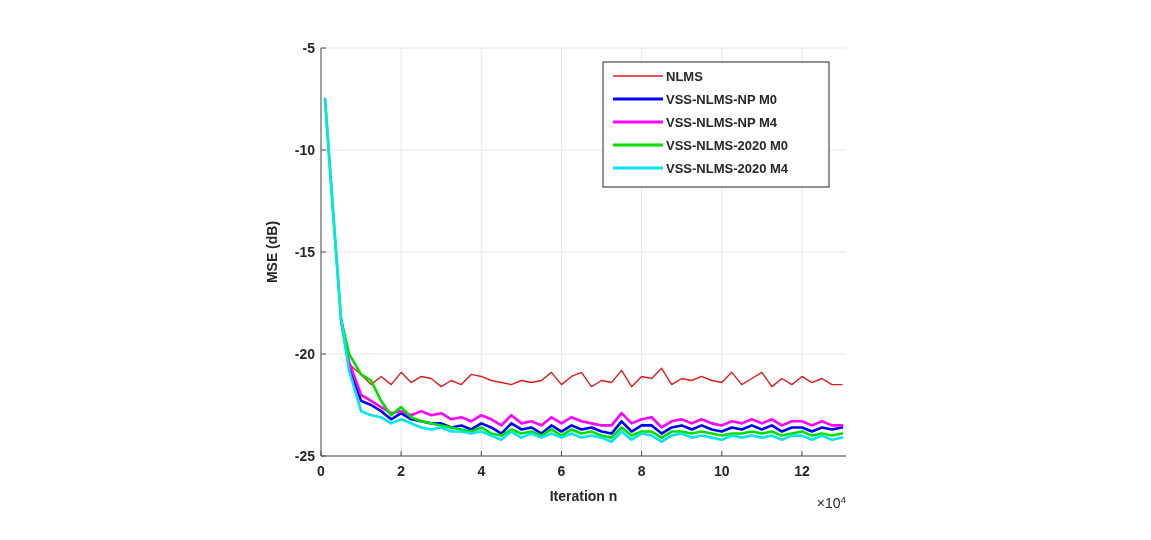 This screenshot has width=1151, height=540. Describe the element at coordinates (685, 76) in the screenshot. I see `legend-label: NLMS` at that location.